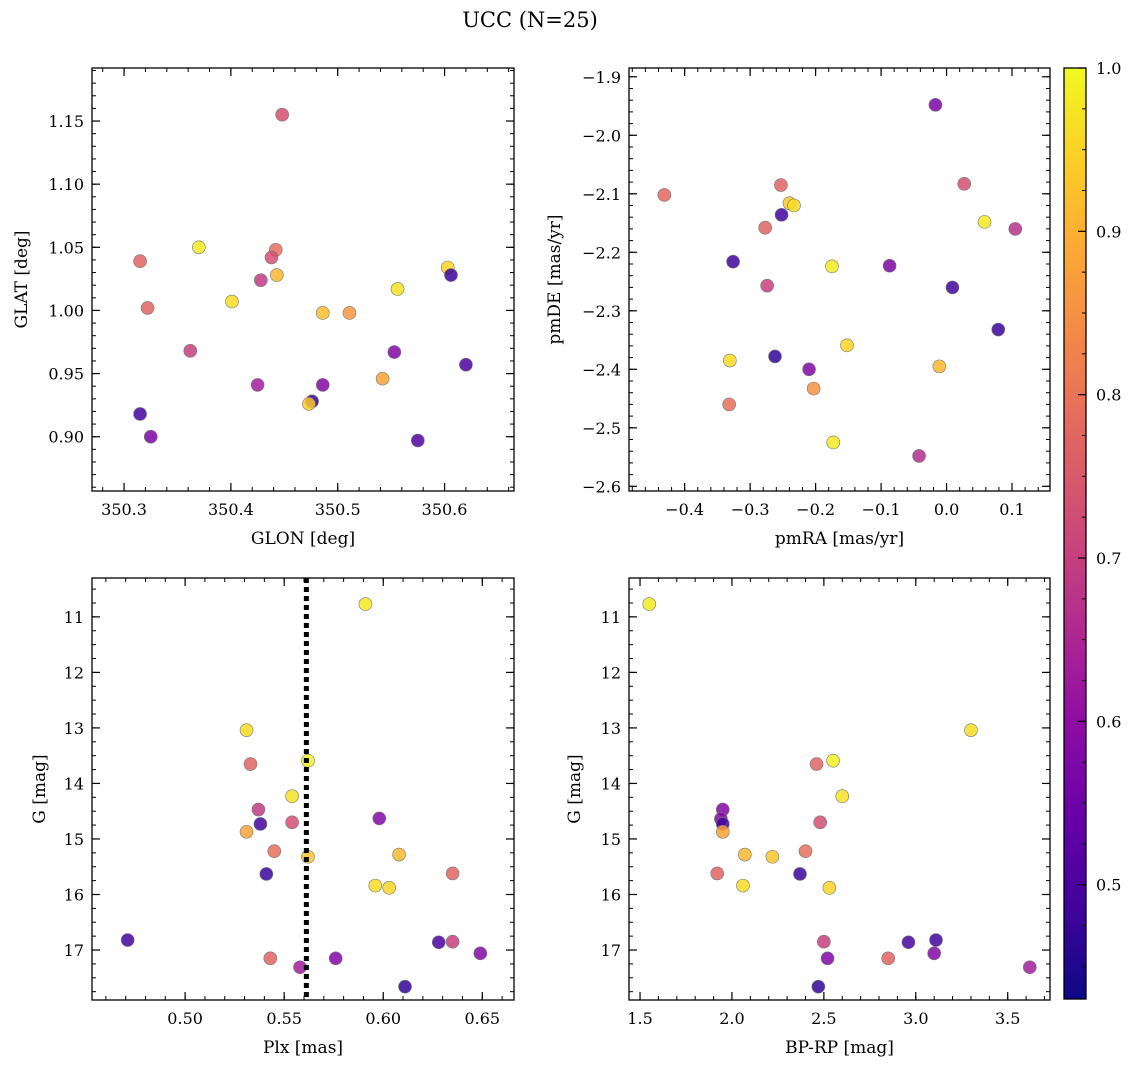  I want to click on y-axis-label: GLAT [deg], so click(22, 279).